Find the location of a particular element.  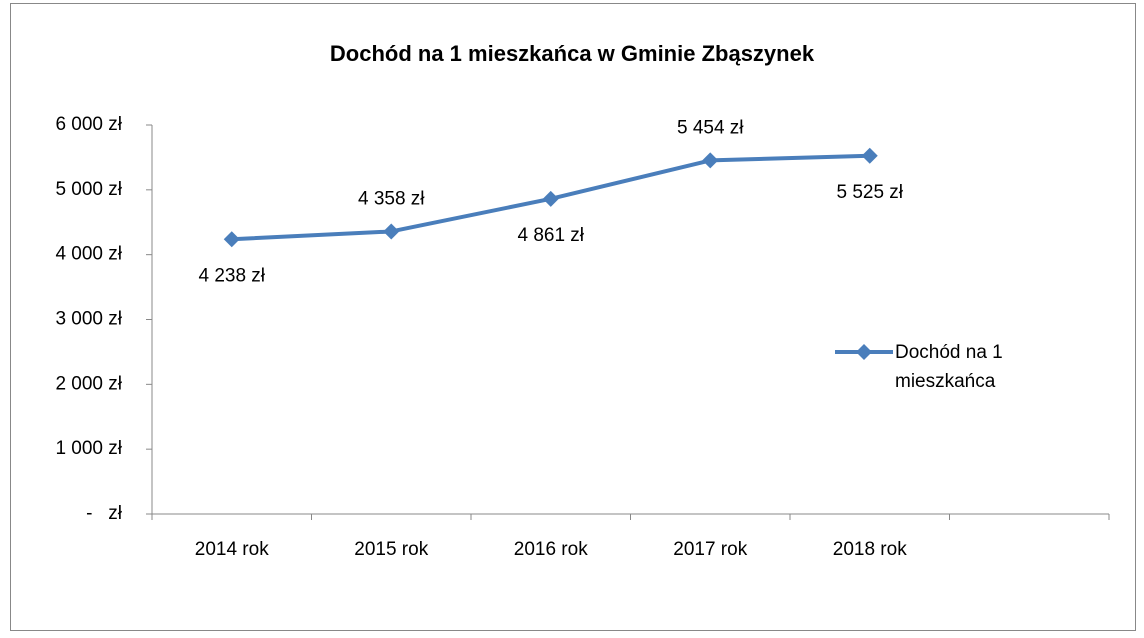

y-tick-label: 3 000 zł is located at coordinates (88, 319).